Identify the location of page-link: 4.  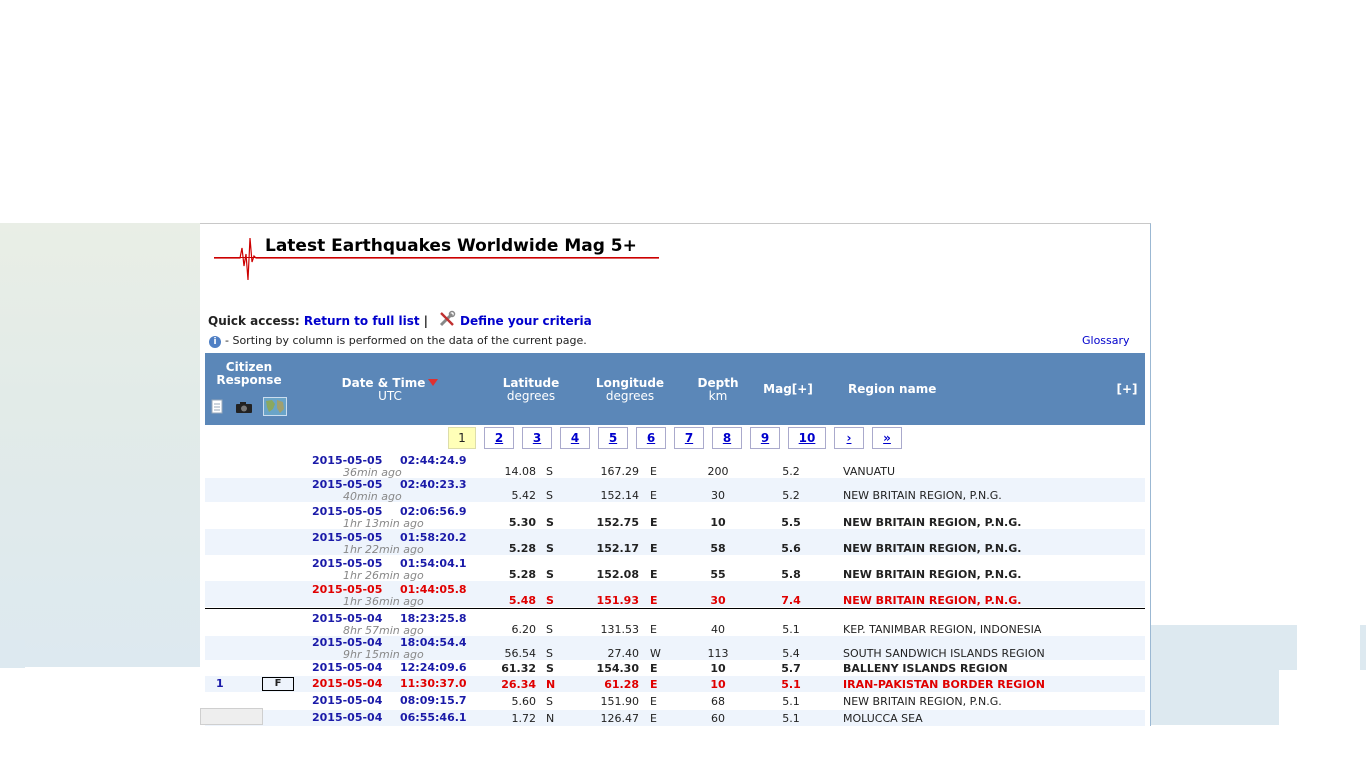
(575, 438).